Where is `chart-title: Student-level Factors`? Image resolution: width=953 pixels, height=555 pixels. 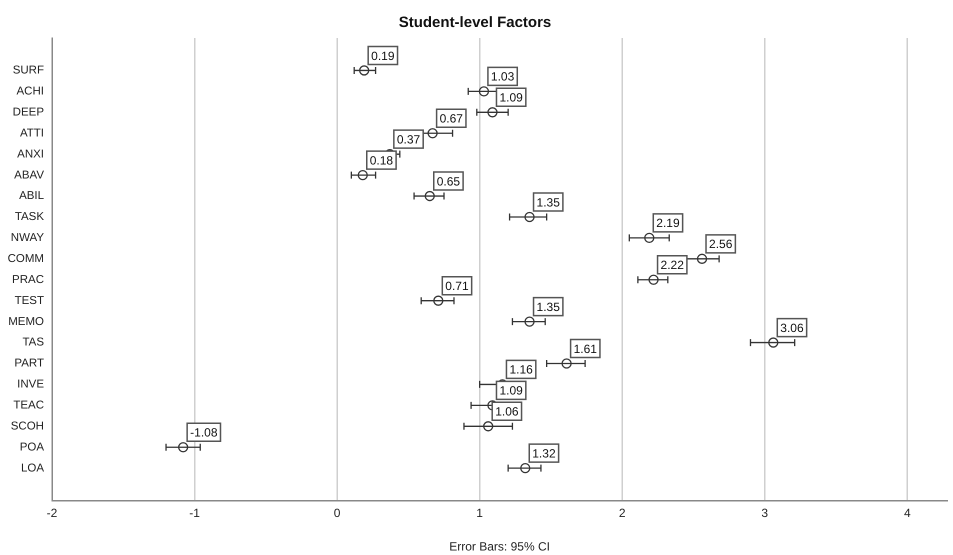
chart-title: Student-level Factors is located at coordinates (475, 23).